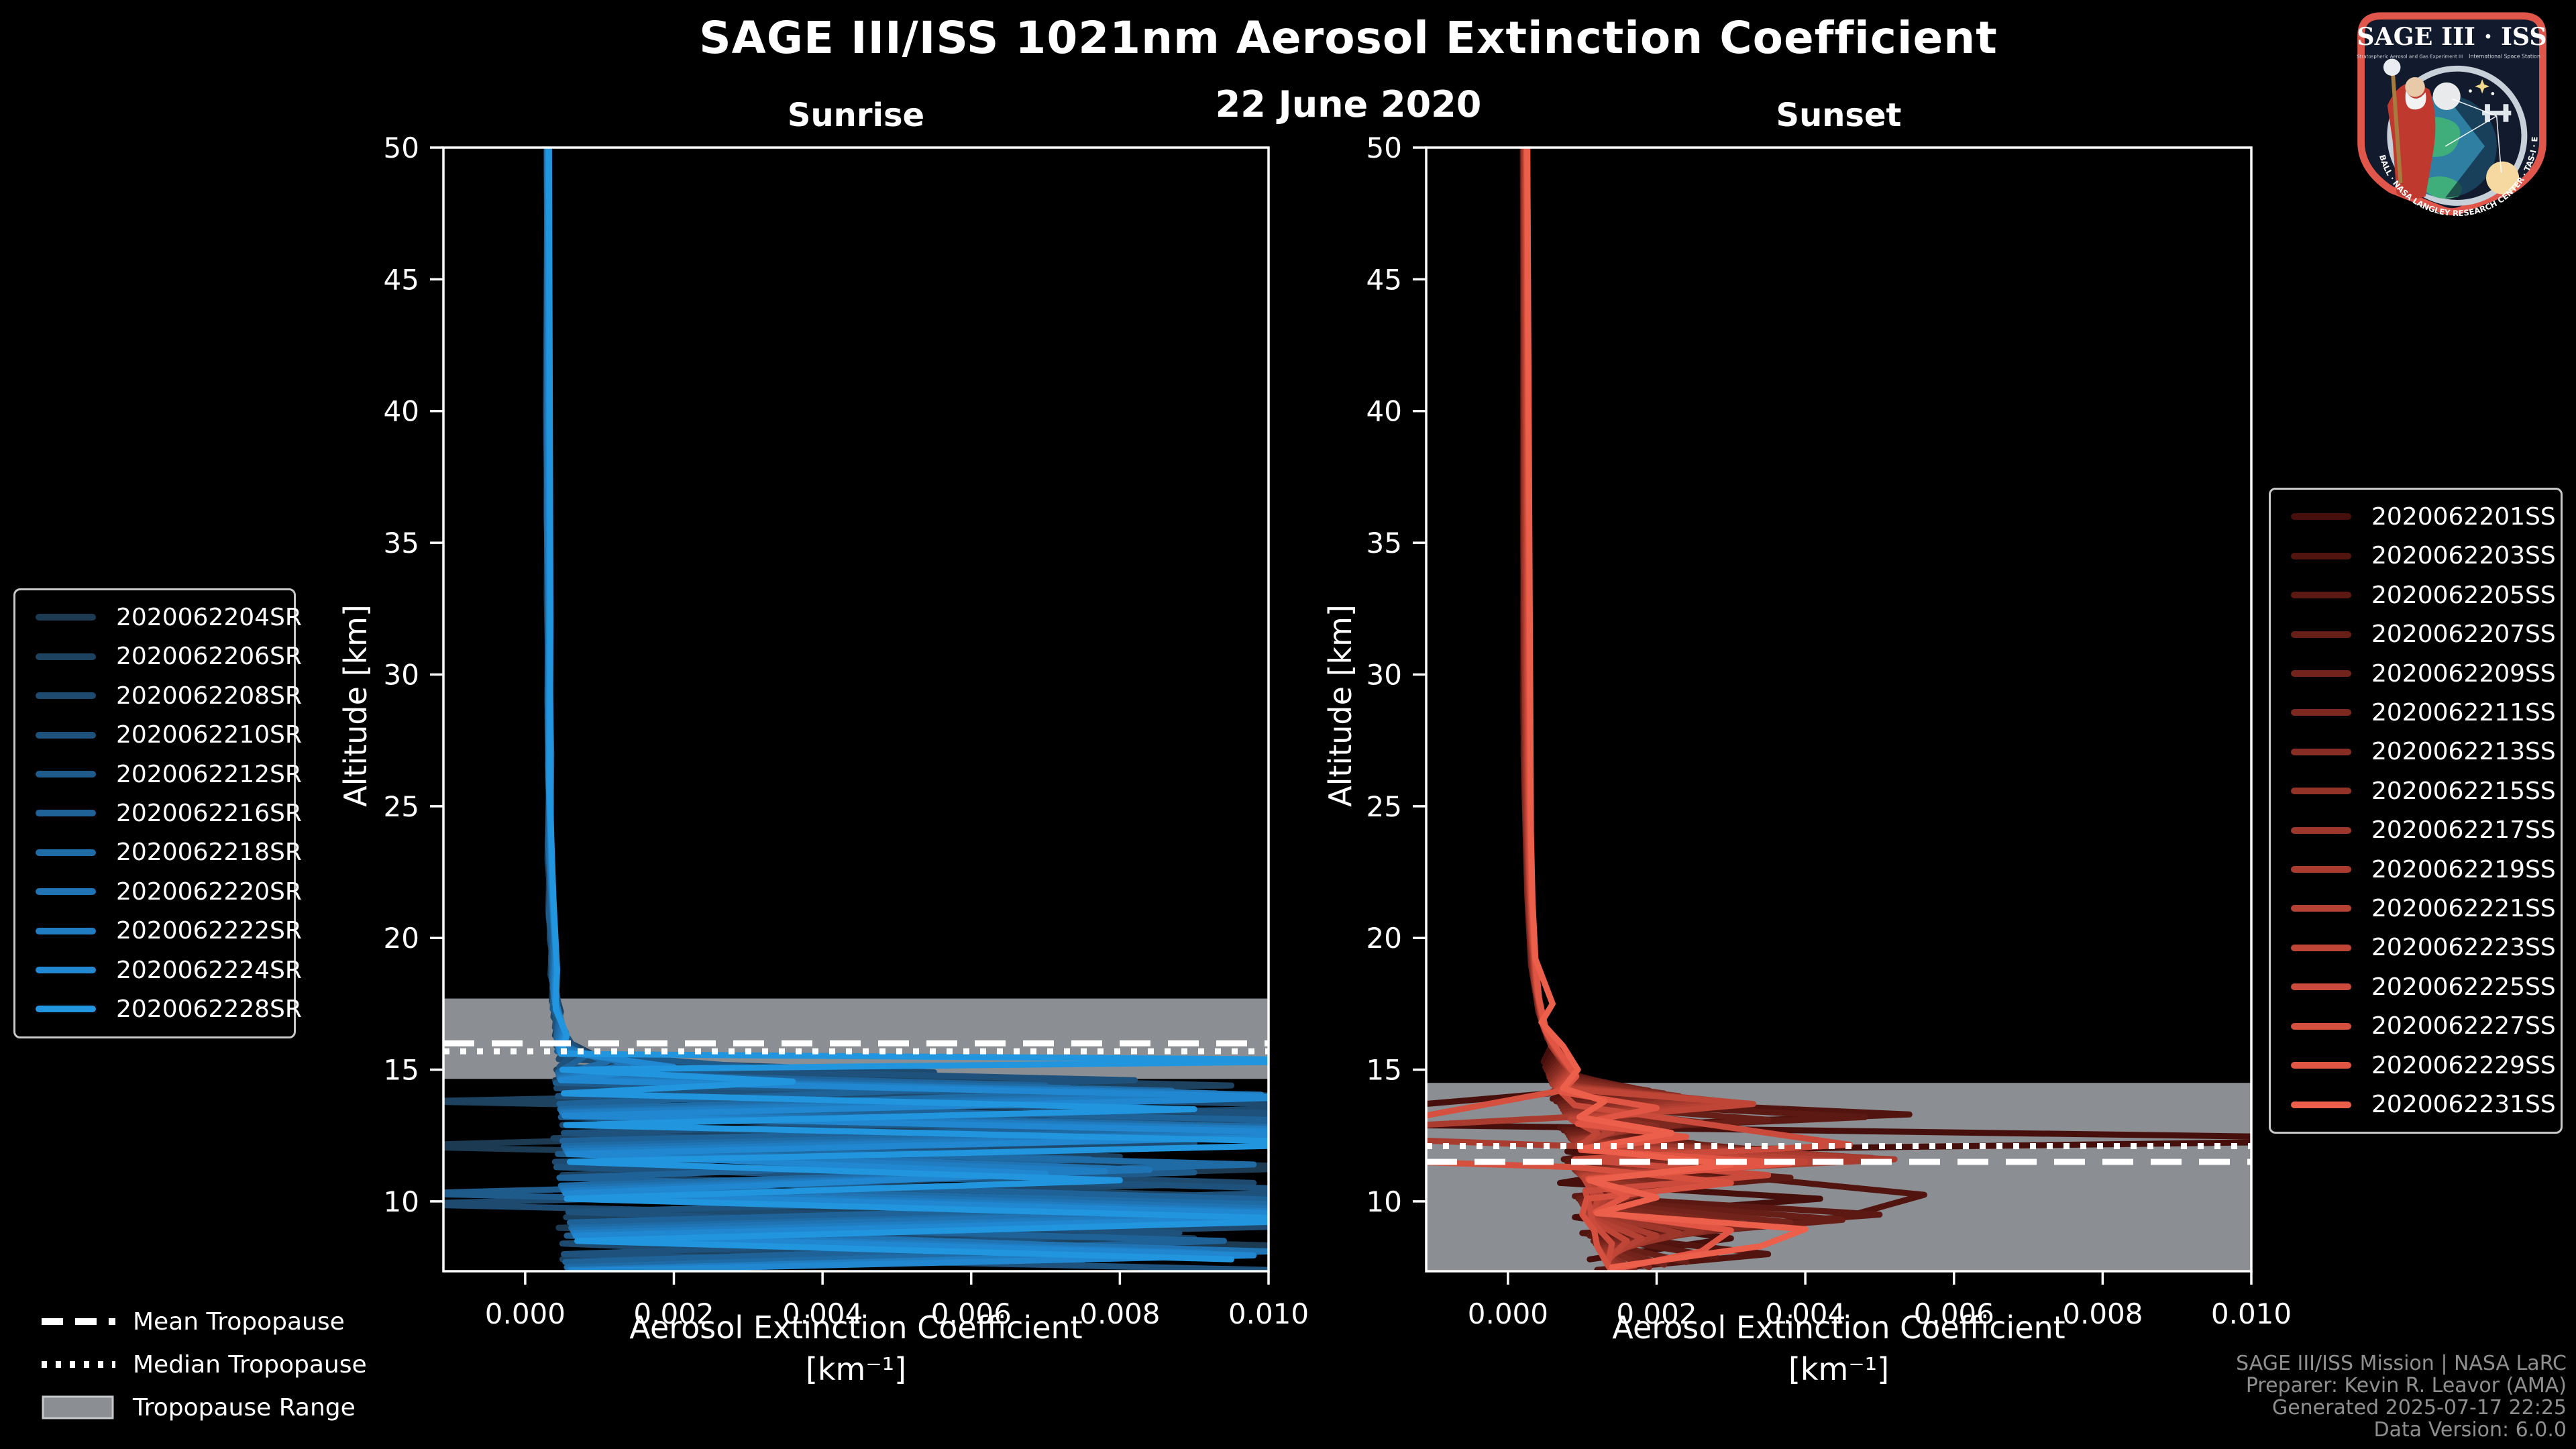 This screenshot has height=1449, width=2576. What do you see at coordinates (1508, 1313) in the screenshot?
I see `x-tick-label: 0.000` at bounding box center [1508, 1313].